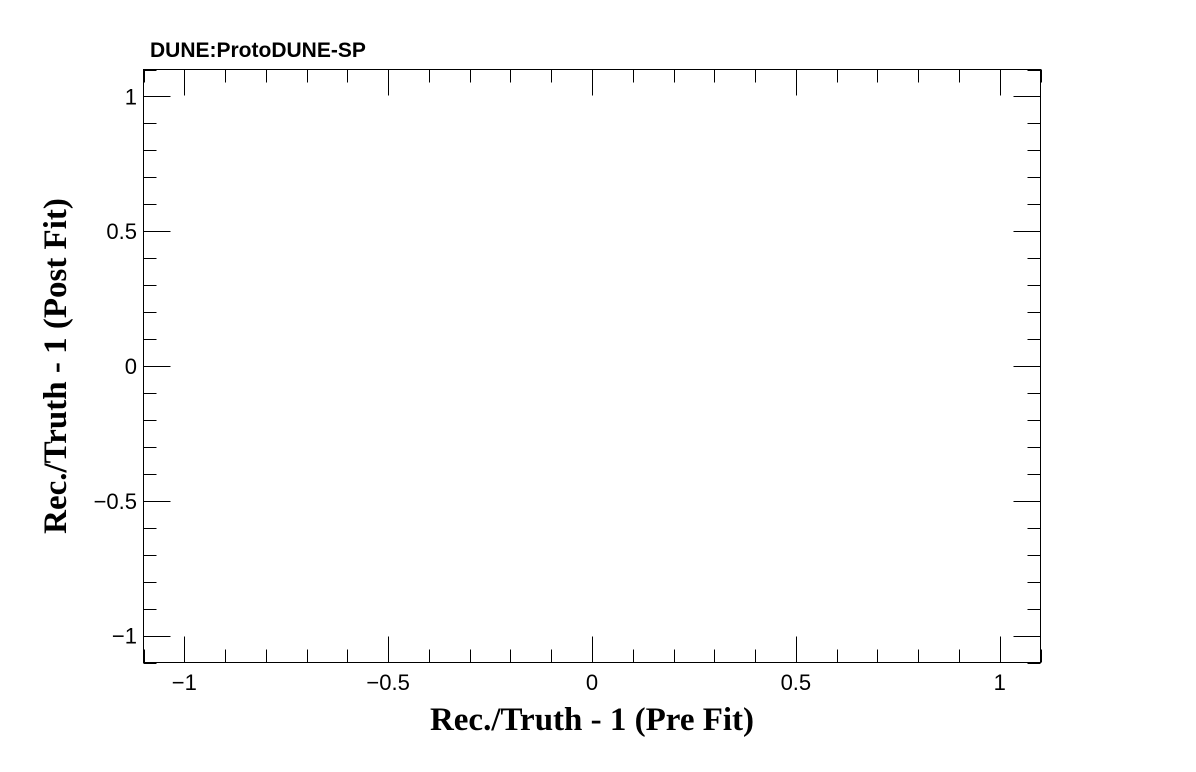  I want to click on x-tick-label: 0.5, so click(796, 682).